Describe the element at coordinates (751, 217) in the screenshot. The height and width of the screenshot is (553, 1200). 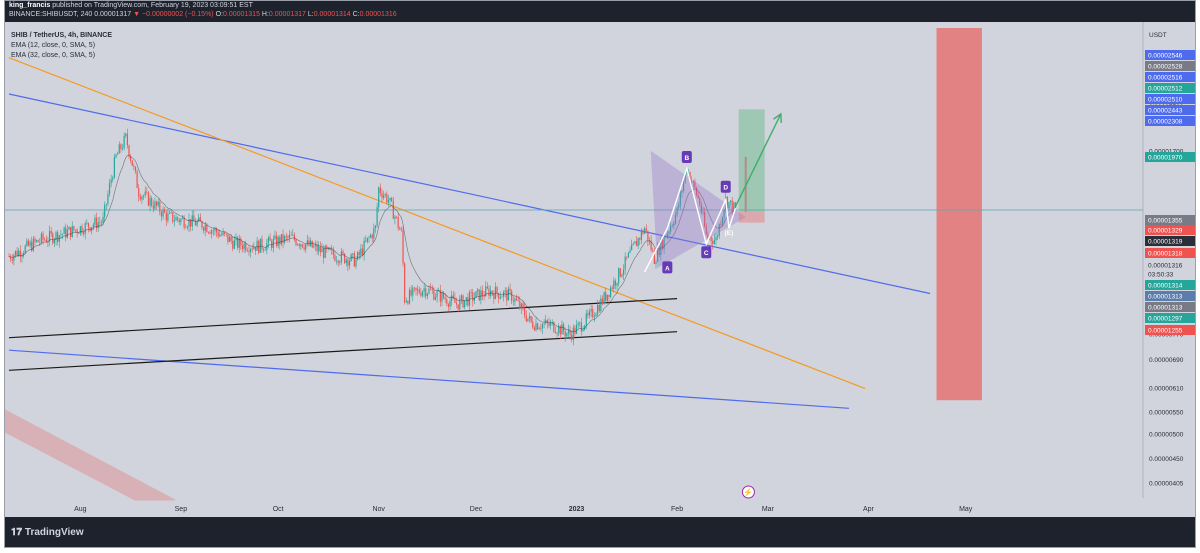
I see `long-position-stop` at that location.